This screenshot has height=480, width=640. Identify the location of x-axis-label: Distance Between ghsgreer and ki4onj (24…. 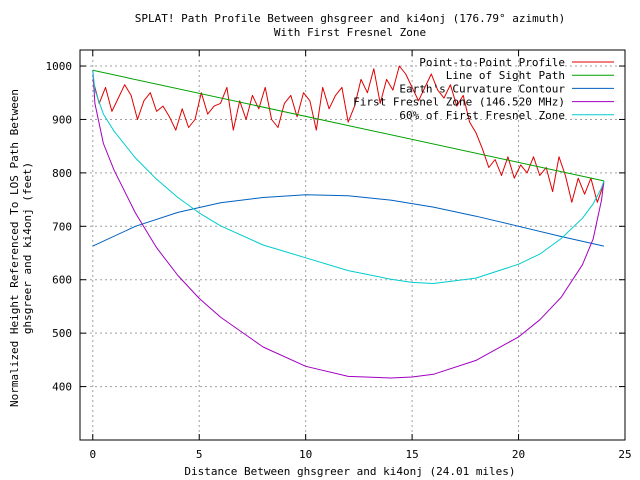
(349, 471).